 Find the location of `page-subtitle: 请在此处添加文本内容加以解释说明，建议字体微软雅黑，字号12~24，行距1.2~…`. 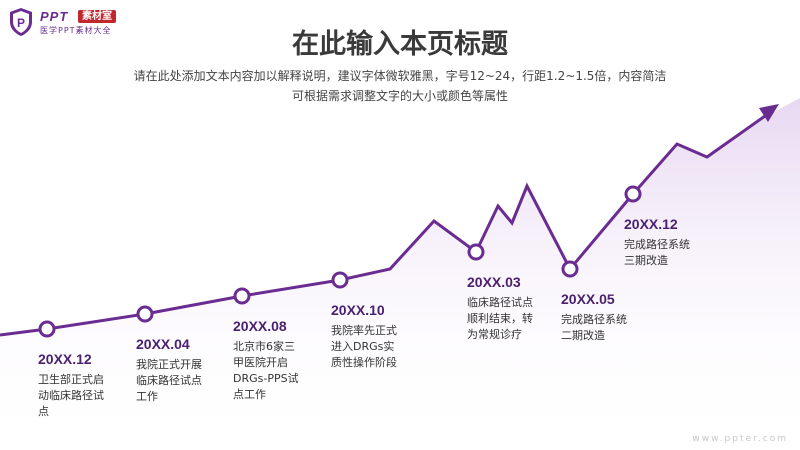

page-subtitle: 请在此处添加文本内容加以解释说明，建议字体微软雅黑，字号12~24，行距1.2~… is located at coordinates (400, 86).